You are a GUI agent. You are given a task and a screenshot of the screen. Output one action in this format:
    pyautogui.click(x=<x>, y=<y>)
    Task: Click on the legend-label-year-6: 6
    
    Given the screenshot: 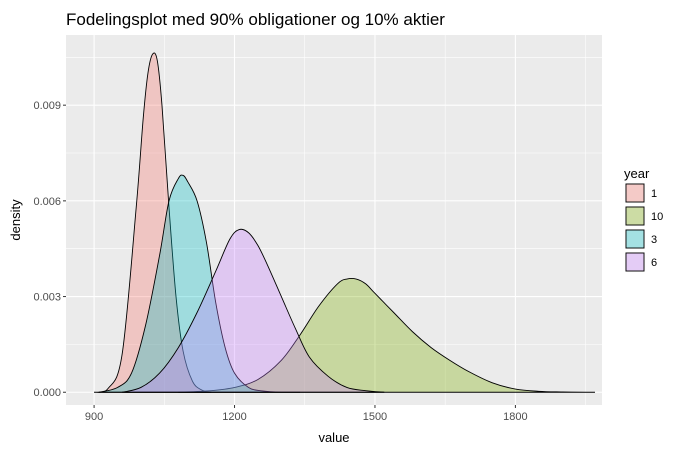 What is the action you would take?
    pyautogui.click(x=654, y=263)
    